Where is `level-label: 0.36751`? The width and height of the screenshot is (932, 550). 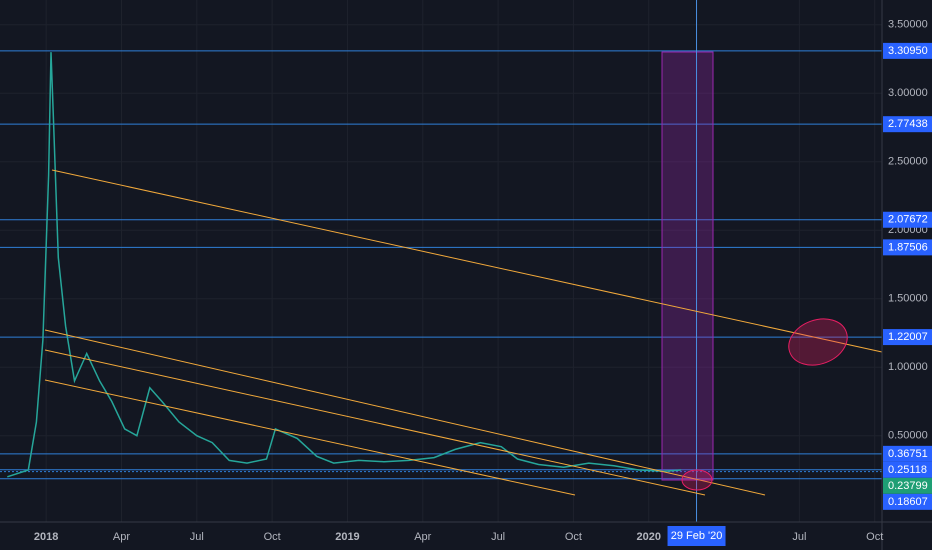
level-label: 0.36751 is located at coordinates (908, 454).